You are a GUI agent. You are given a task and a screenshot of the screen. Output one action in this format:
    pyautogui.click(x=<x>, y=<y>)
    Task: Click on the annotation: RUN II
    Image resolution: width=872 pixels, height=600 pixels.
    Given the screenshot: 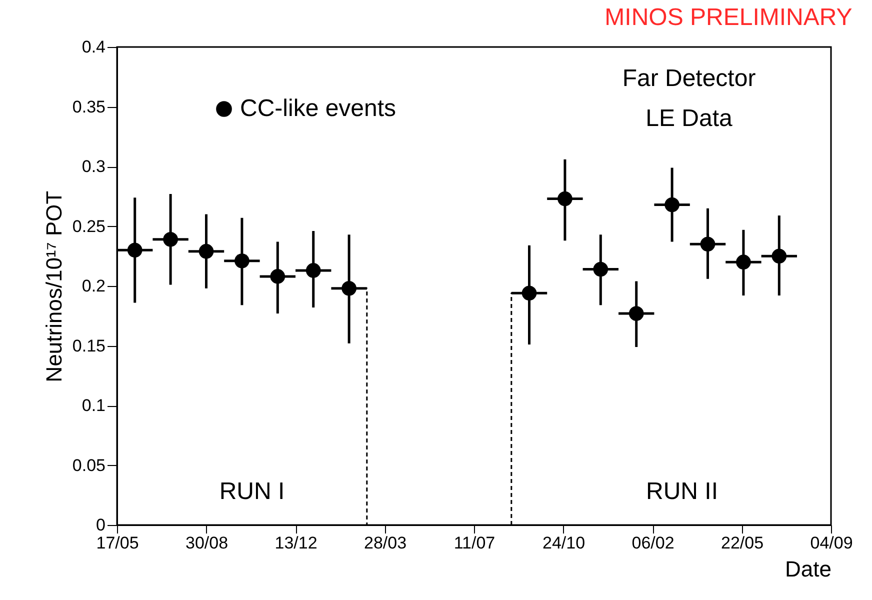 What is the action you would take?
    pyautogui.click(x=682, y=491)
    